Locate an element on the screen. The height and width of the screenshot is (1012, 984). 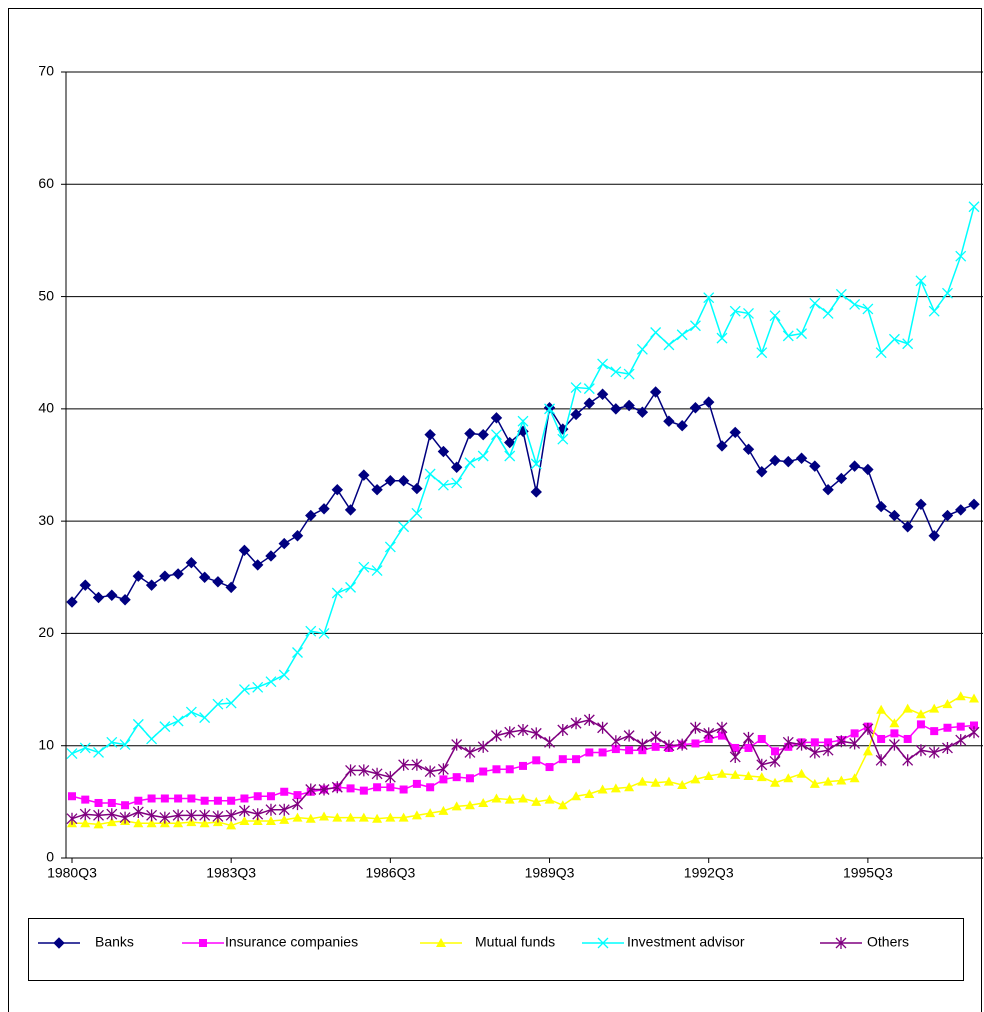
x-tick-label: 1980Q3 is located at coordinates (72, 873).